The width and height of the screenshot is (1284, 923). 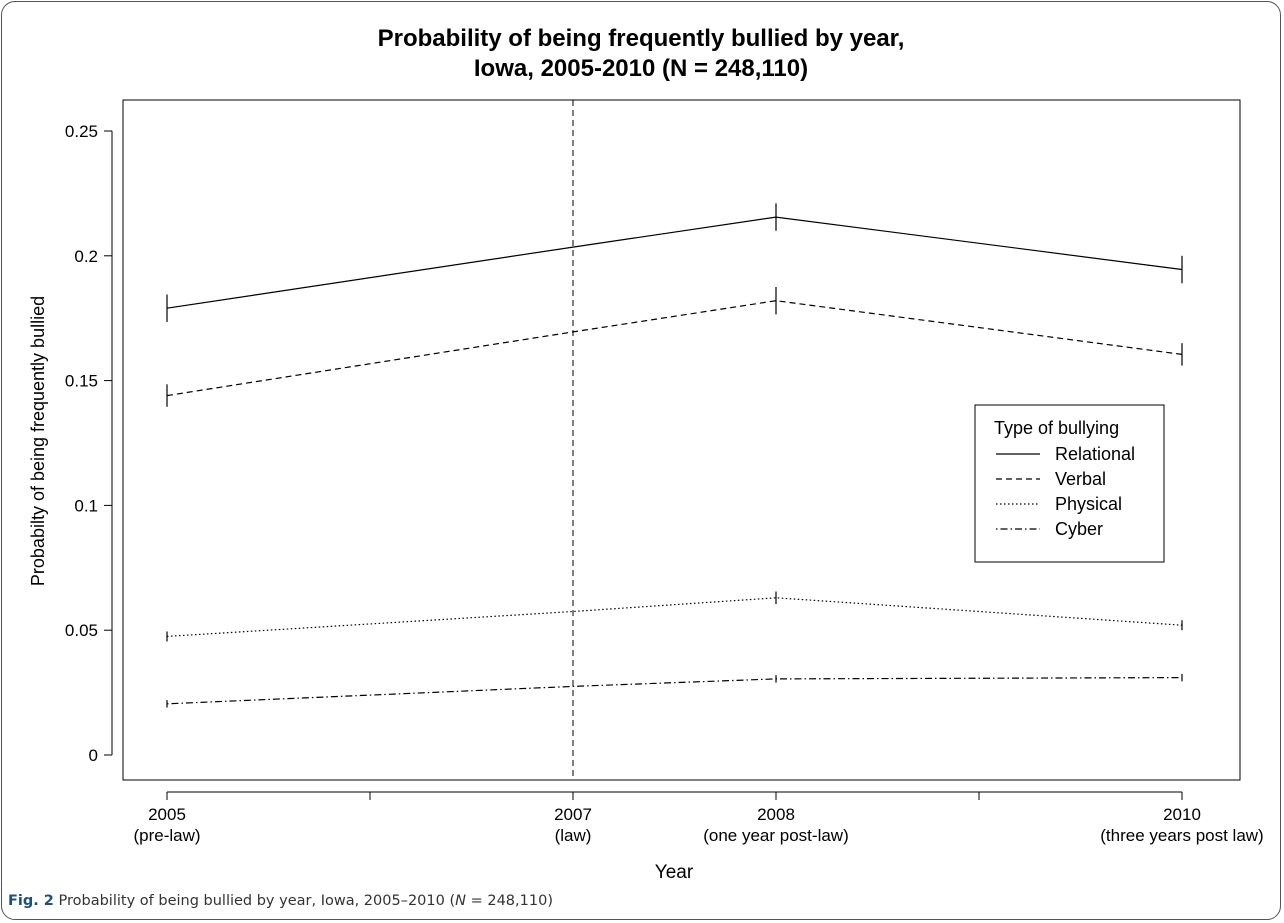 What do you see at coordinates (38, 441) in the screenshot?
I see `y-axis-label: Probabilty of being frequently bullied` at bounding box center [38, 441].